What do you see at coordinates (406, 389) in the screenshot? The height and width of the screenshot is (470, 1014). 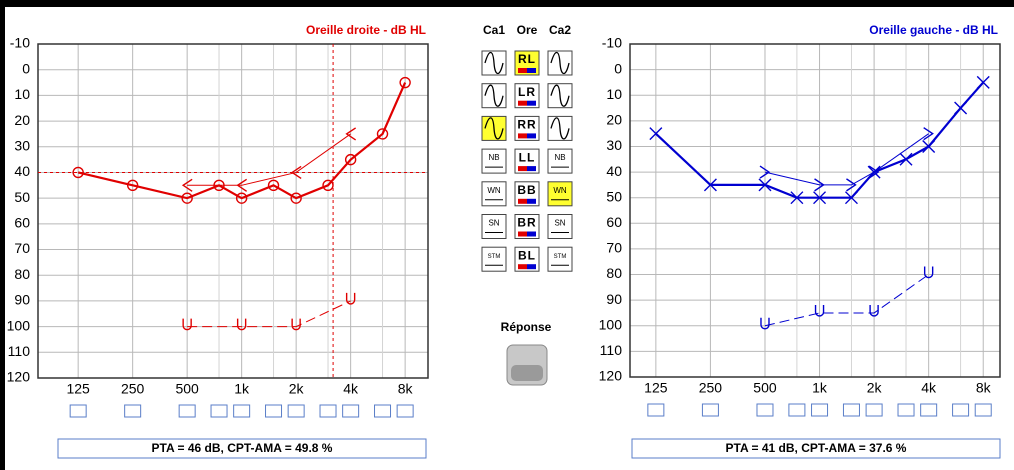 I see `x-tick-label: 8k` at bounding box center [406, 389].